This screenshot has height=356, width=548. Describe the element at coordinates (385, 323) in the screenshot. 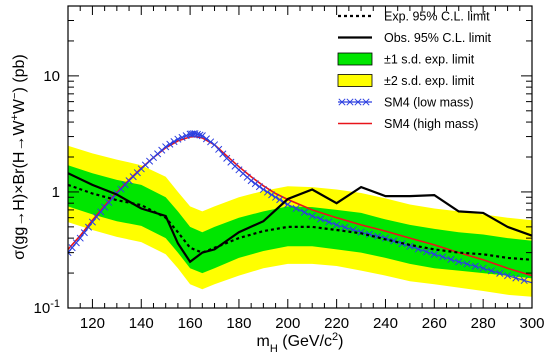

I see `x-tick-label: 240` at that location.